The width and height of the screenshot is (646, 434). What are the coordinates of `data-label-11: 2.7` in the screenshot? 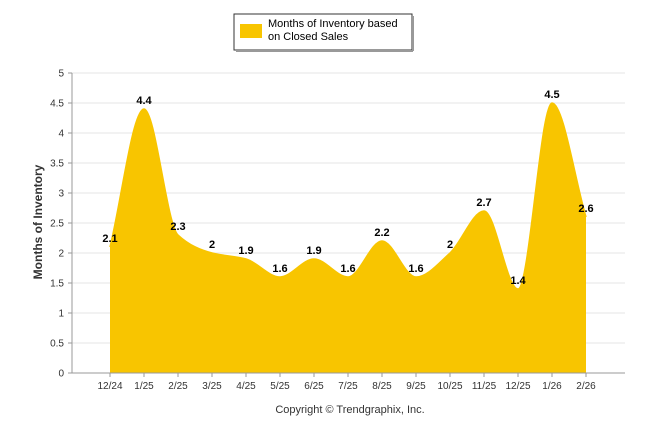 It's located at (483, 203).